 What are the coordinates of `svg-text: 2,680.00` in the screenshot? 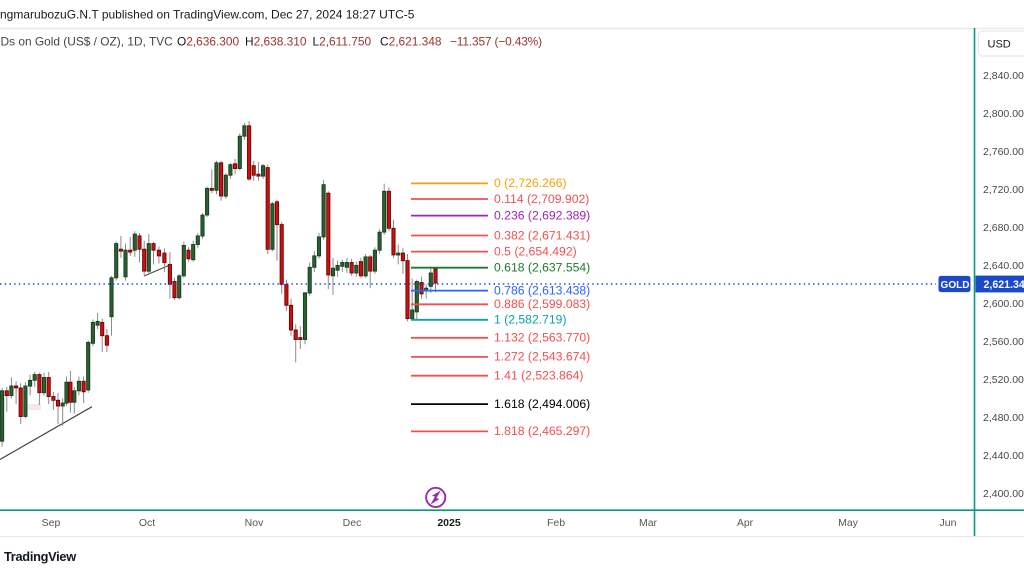 It's located at (1003, 228).